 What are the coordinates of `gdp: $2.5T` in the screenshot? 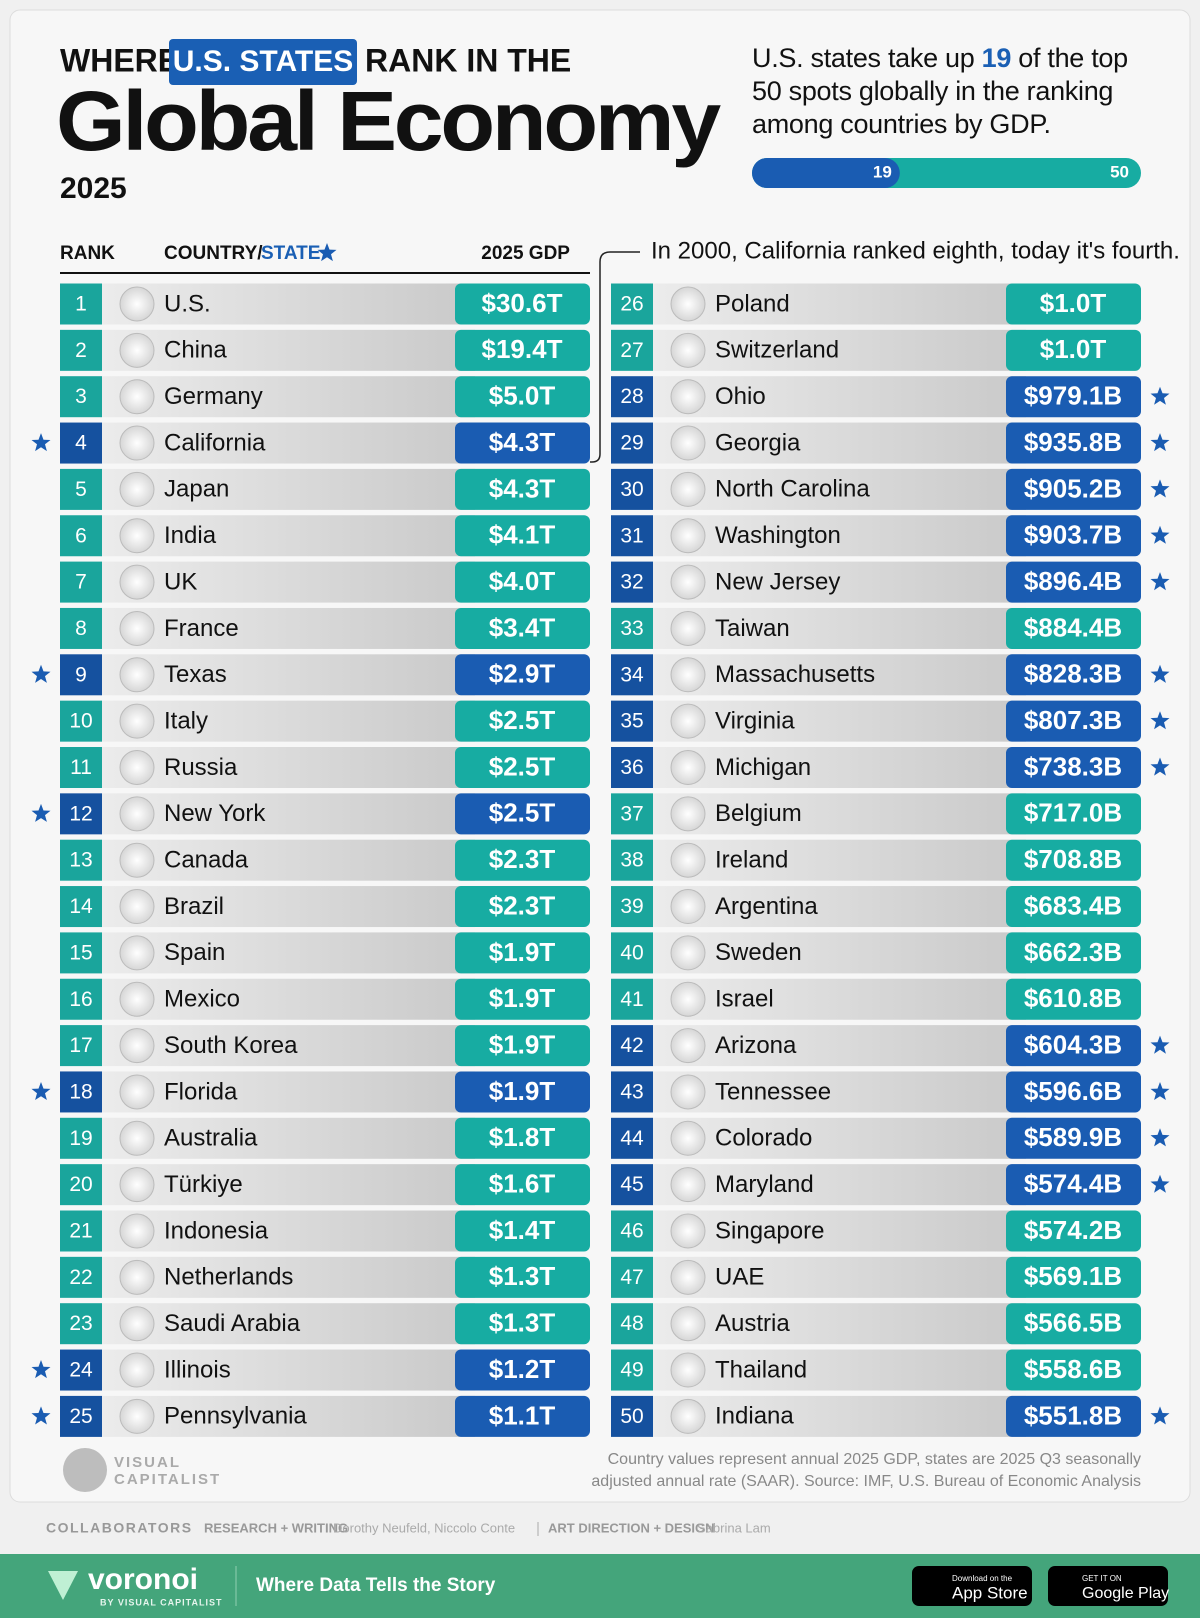 It's located at (522, 720).